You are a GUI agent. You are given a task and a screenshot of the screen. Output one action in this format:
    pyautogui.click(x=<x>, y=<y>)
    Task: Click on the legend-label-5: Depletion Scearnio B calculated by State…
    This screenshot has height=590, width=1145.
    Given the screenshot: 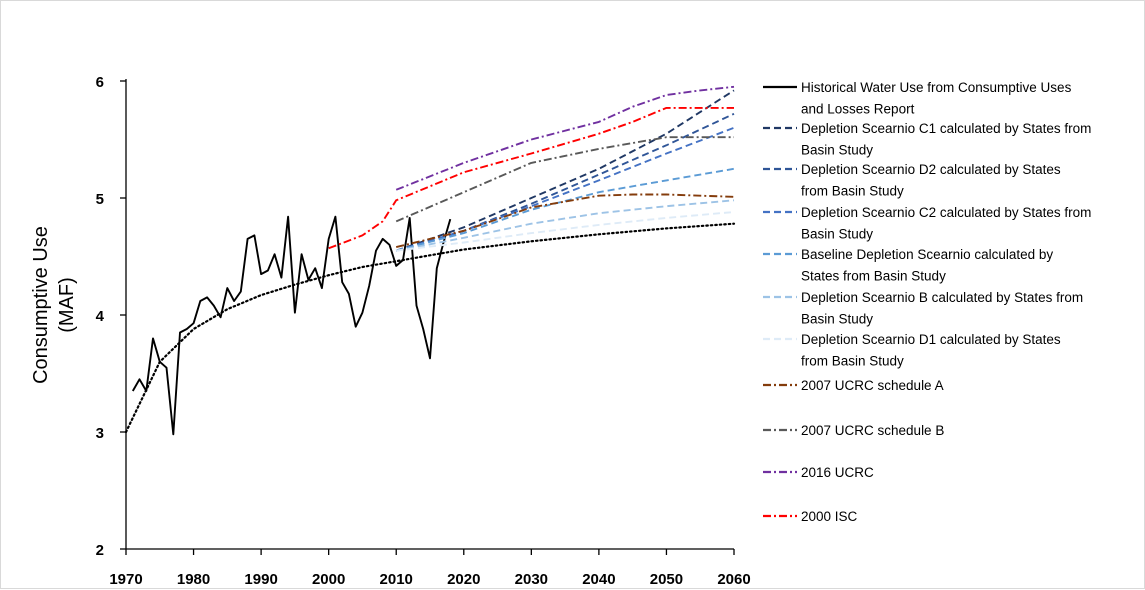 What is the action you would take?
    pyautogui.click(x=942, y=297)
    